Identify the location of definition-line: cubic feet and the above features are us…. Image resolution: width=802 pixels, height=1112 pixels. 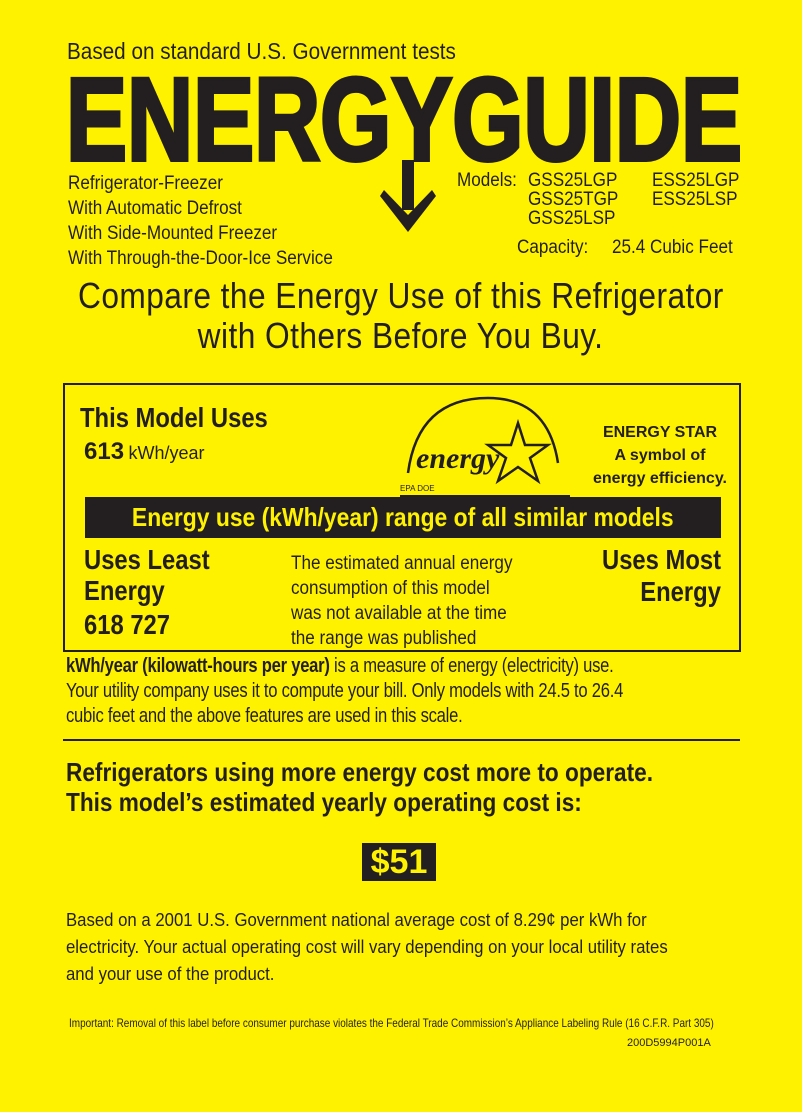
(264, 716).